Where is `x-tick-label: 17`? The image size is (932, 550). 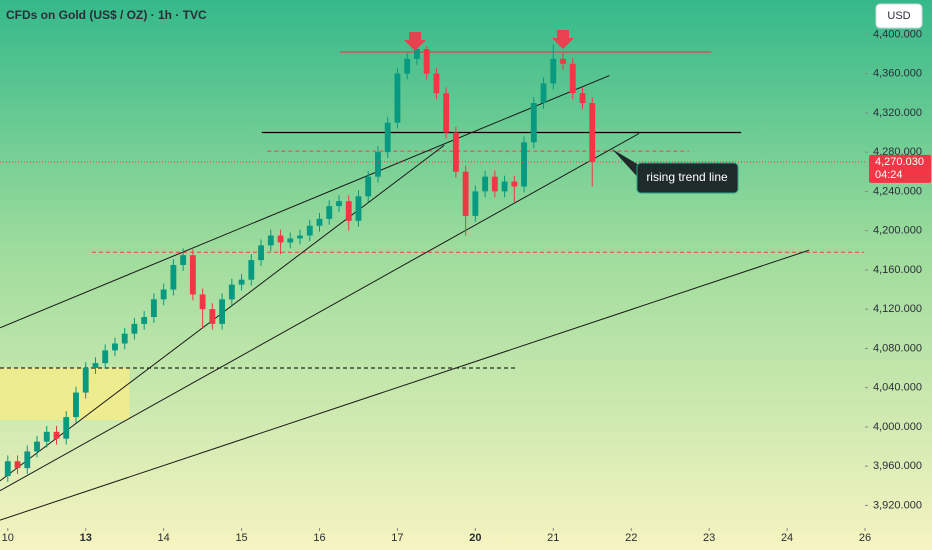
x-tick-label: 17 is located at coordinates (397, 538).